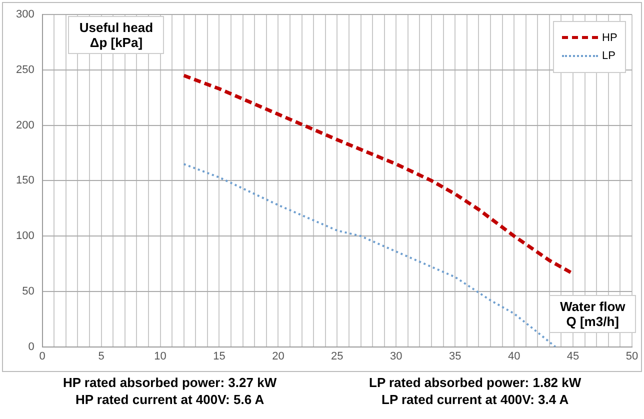  What do you see at coordinates (475, 391) in the screenshot?
I see `text: LP rated absorbed power: 1.82 kW LP rated current at 400V: 3.4 A` at bounding box center [475, 391].